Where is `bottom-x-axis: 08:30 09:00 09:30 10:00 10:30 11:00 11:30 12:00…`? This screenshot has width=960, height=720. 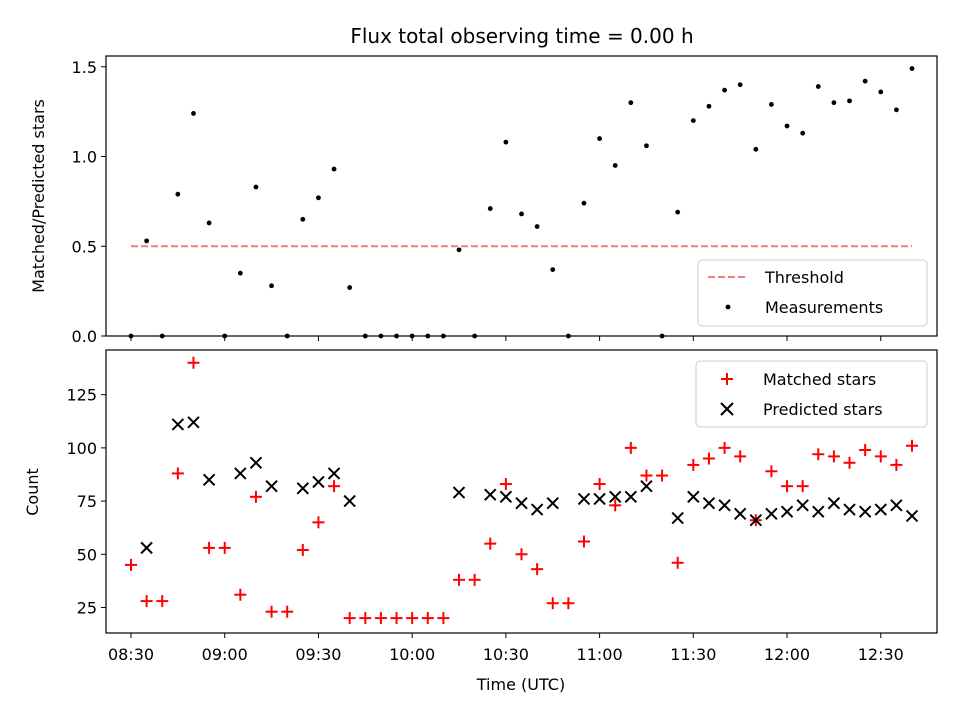 bottom-x-axis: 08:30 09:00 09:30 10:00 10:30 11:00 11:30 12:00… is located at coordinates (506, 648).